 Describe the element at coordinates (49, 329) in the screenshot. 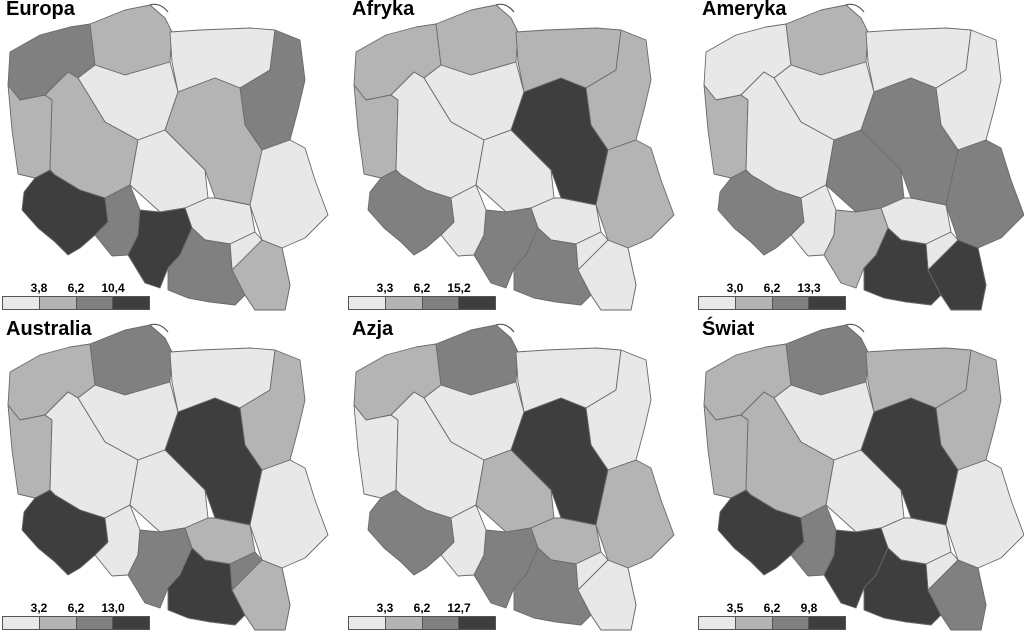

I see `panel-title: Australia` at that location.